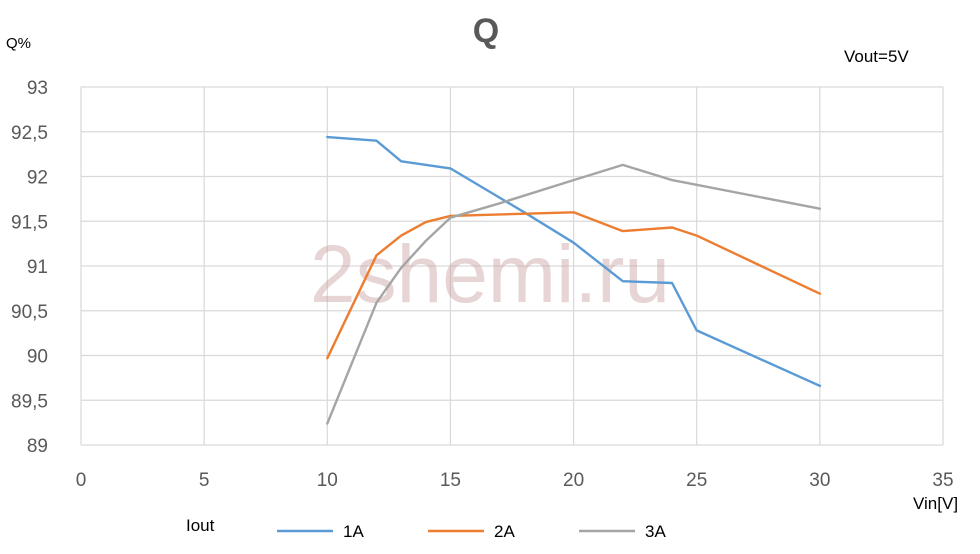 The height and width of the screenshot is (554, 980). What do you see at coordinates (37, 178) in the screenshot?
I see `y-tick-label: 92` at bounding box center [37, 178].